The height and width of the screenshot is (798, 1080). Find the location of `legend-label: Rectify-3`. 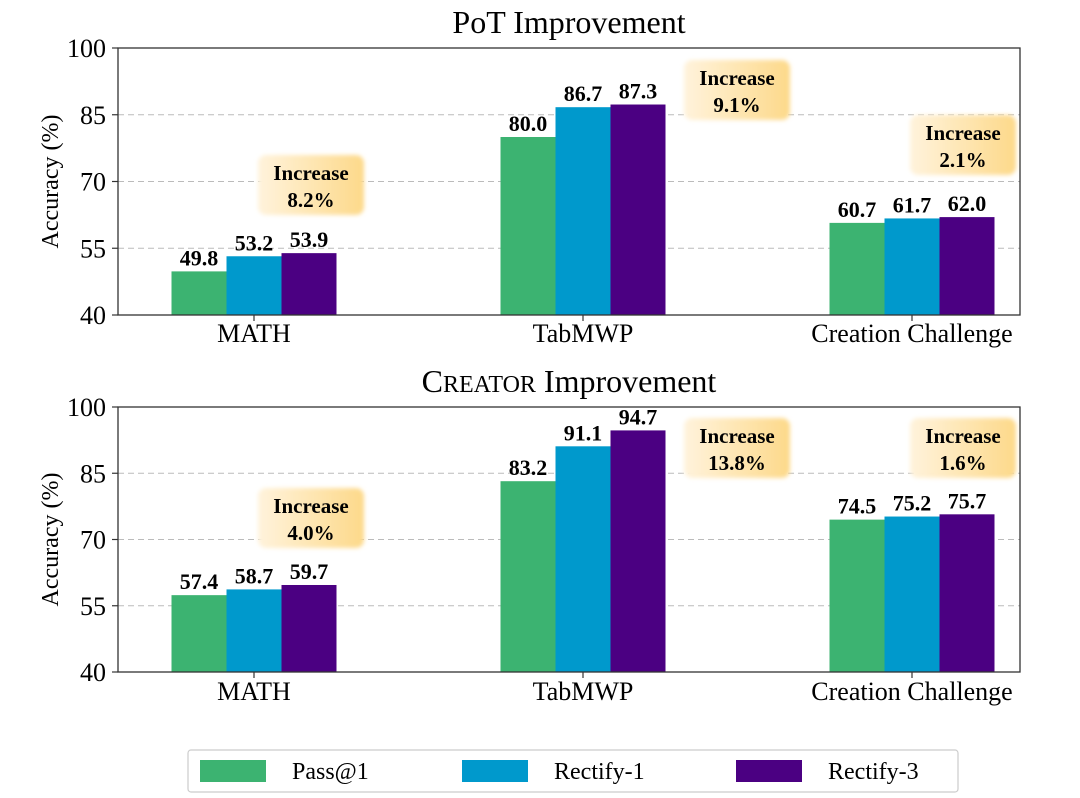

legend-label: Rectify-3 is located at coordinates (873, 772).